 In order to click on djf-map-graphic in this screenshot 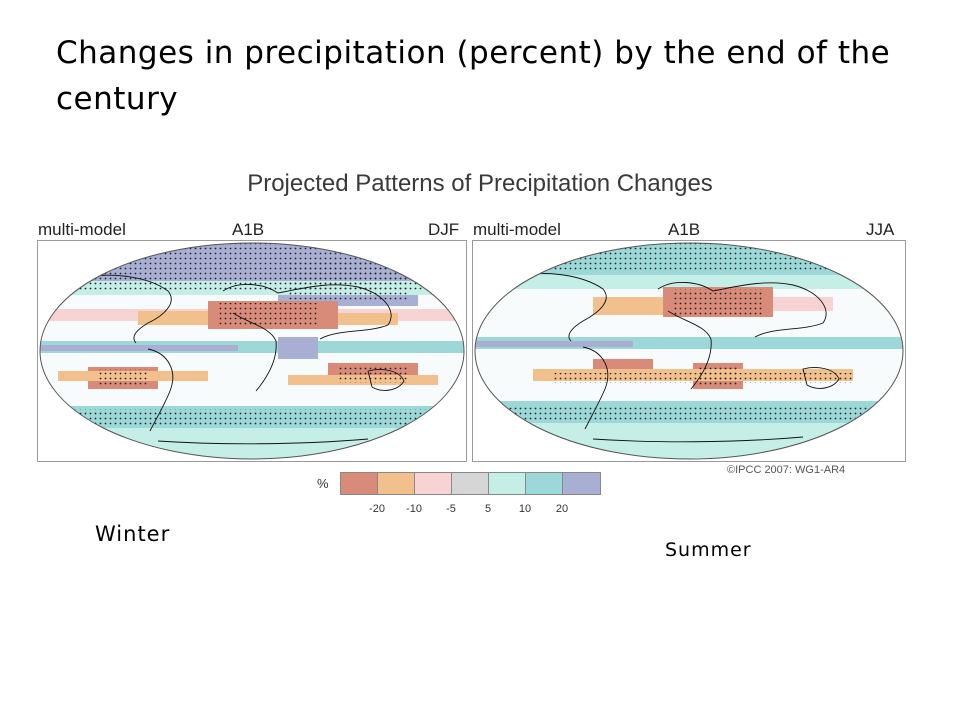, I will do `click(252, 351)`.